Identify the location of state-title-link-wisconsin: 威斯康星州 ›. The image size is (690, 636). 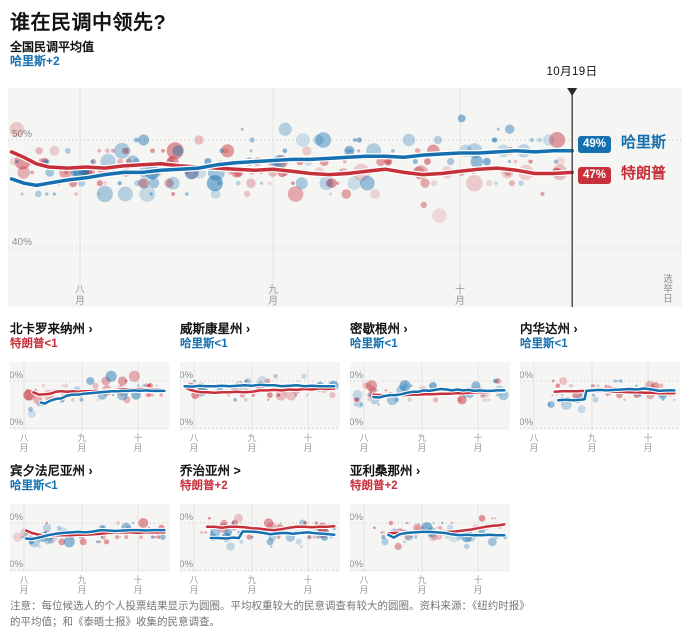
(215, 329).